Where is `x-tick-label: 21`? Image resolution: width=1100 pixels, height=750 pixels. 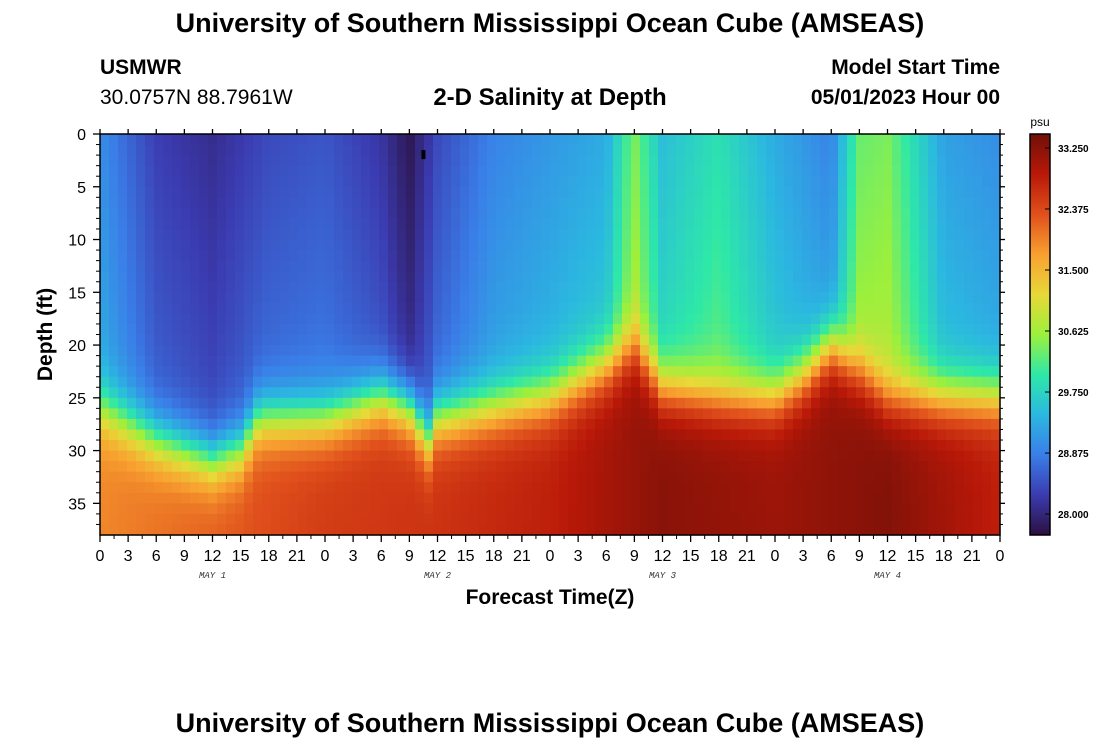
x-tick-label: 21 is located at coordinates (297, 556).